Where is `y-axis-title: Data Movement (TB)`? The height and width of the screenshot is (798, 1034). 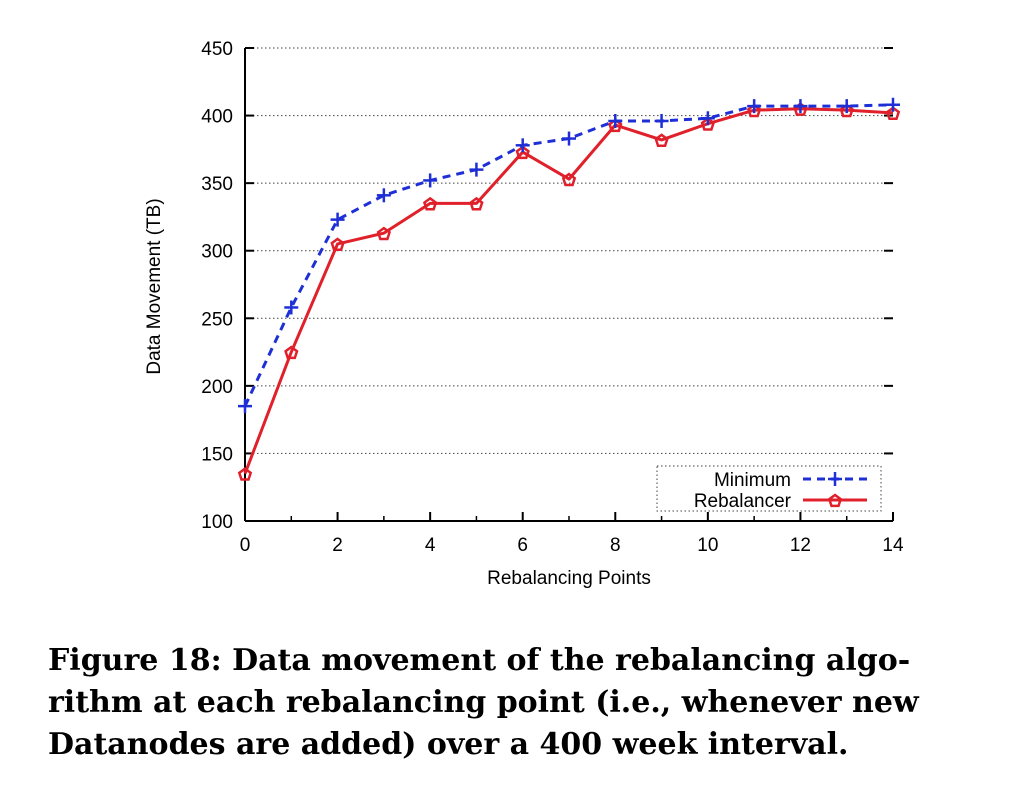
y-axis-title: Data Movement (TB) is located at coordinates (154, 286).